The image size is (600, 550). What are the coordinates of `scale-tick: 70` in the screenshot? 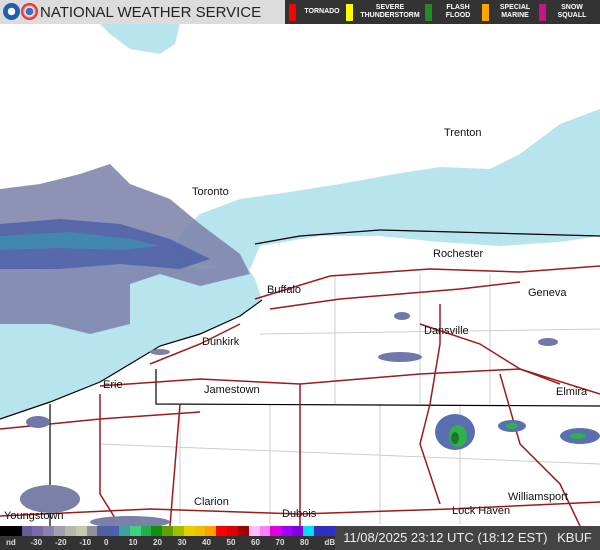 It's located at (280, 542).